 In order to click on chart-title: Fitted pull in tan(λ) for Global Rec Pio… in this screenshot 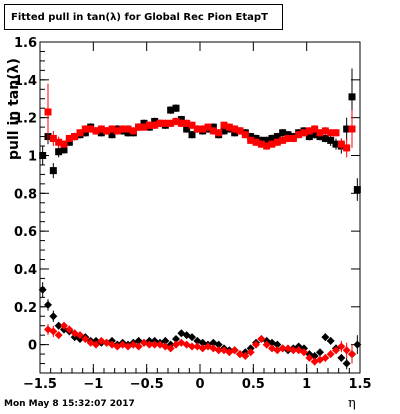, I will do `click(143, 17)`.